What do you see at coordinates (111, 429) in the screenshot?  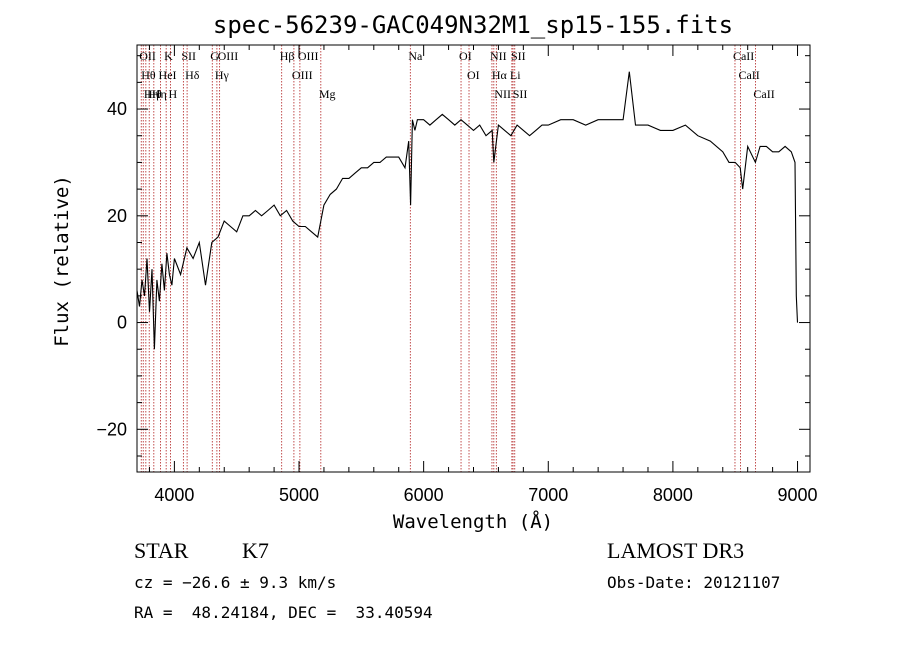 I see `y-tick-label: −20` at bounding box center [111, 429].